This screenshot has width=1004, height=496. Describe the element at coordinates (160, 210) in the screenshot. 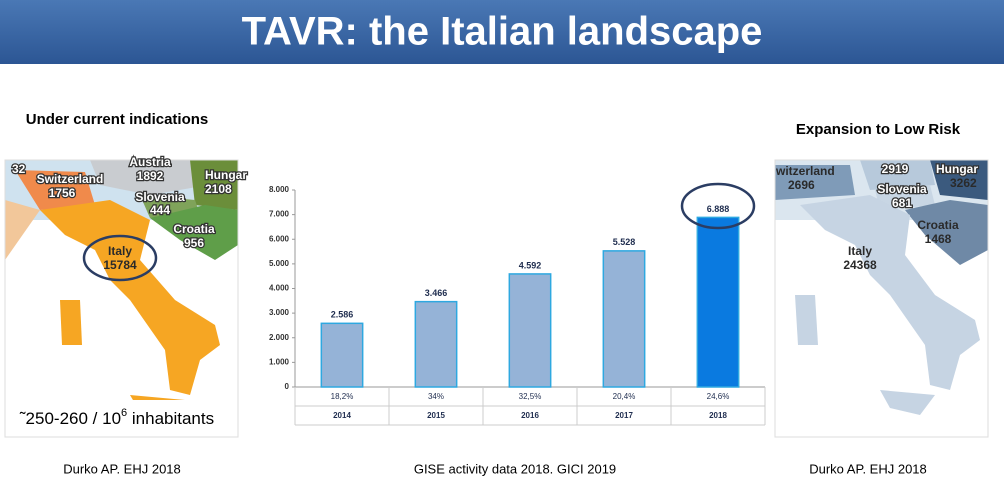

I see `map-value: 444` at that location.